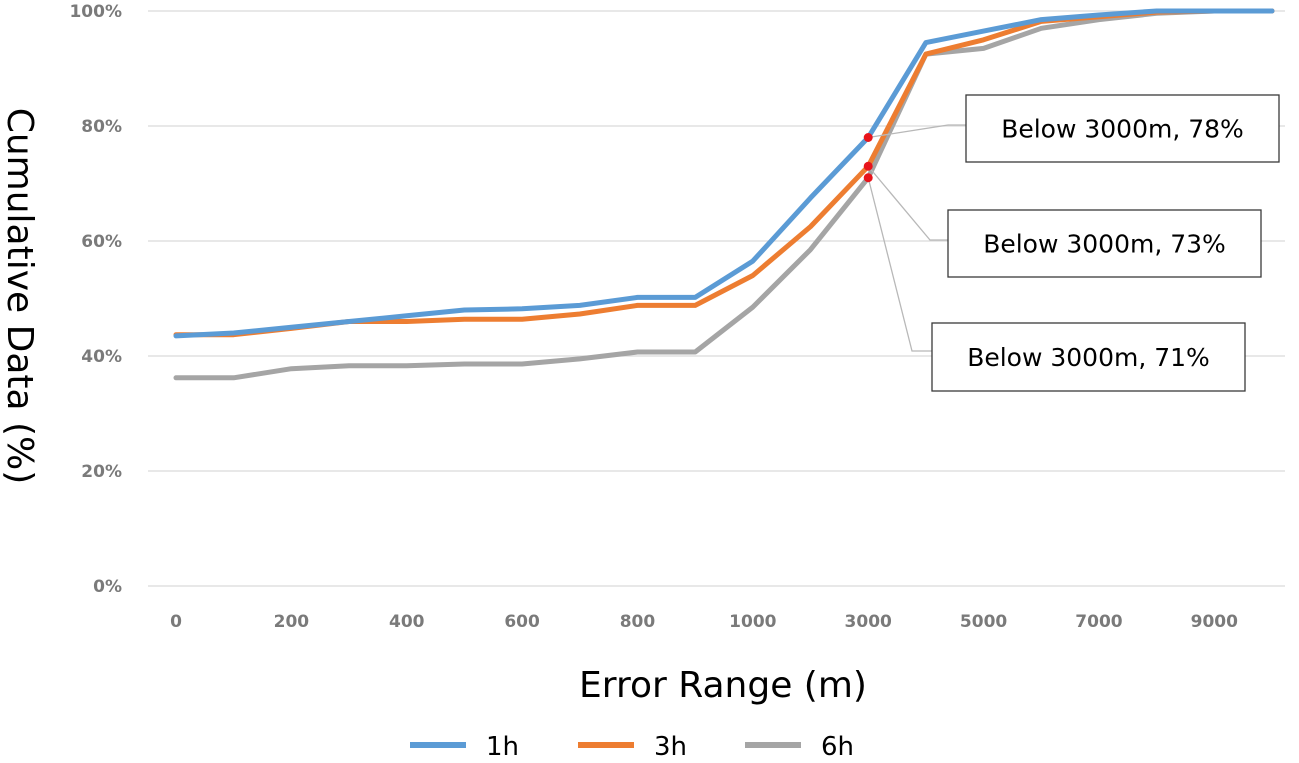  I want to click on y-axis-title: Cumulative Data (%), so click(20, 296).